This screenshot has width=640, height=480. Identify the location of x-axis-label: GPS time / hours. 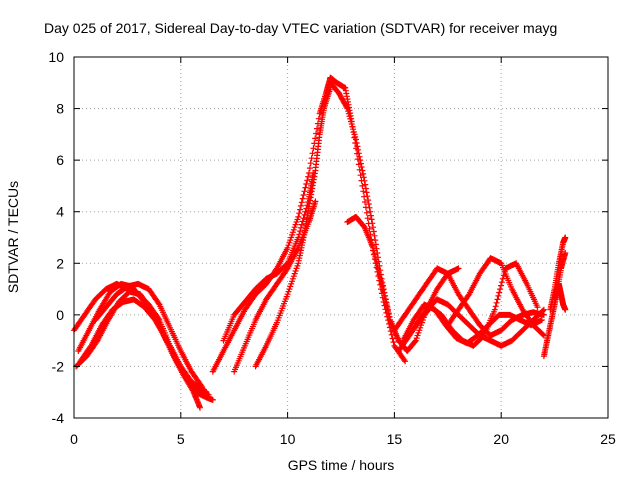
(341, 465).